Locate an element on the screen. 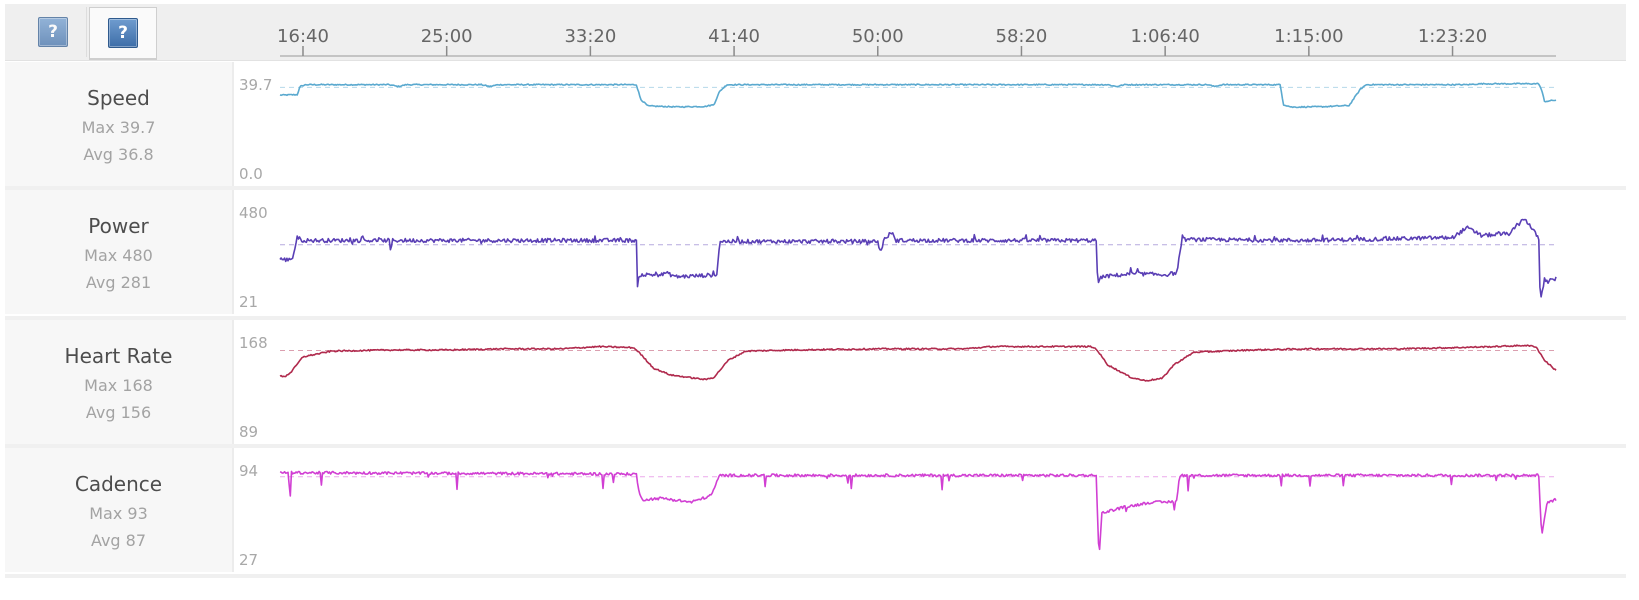 This screenshot has height=600, width=1639. time-tick-label: 16:40 is located at coordinates (303, 36).